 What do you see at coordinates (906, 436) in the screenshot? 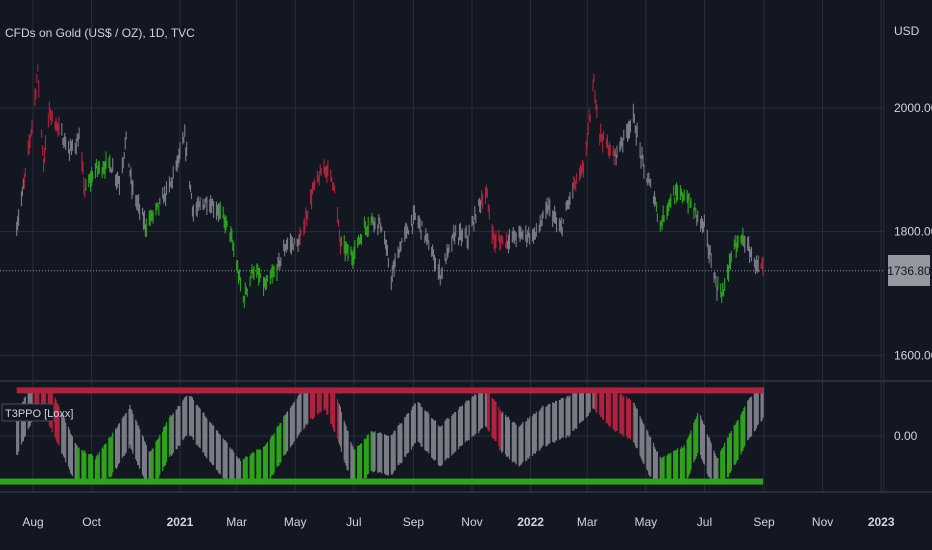
I see `indicator-zero-label: 0.00` at bounding box center [906, 436].